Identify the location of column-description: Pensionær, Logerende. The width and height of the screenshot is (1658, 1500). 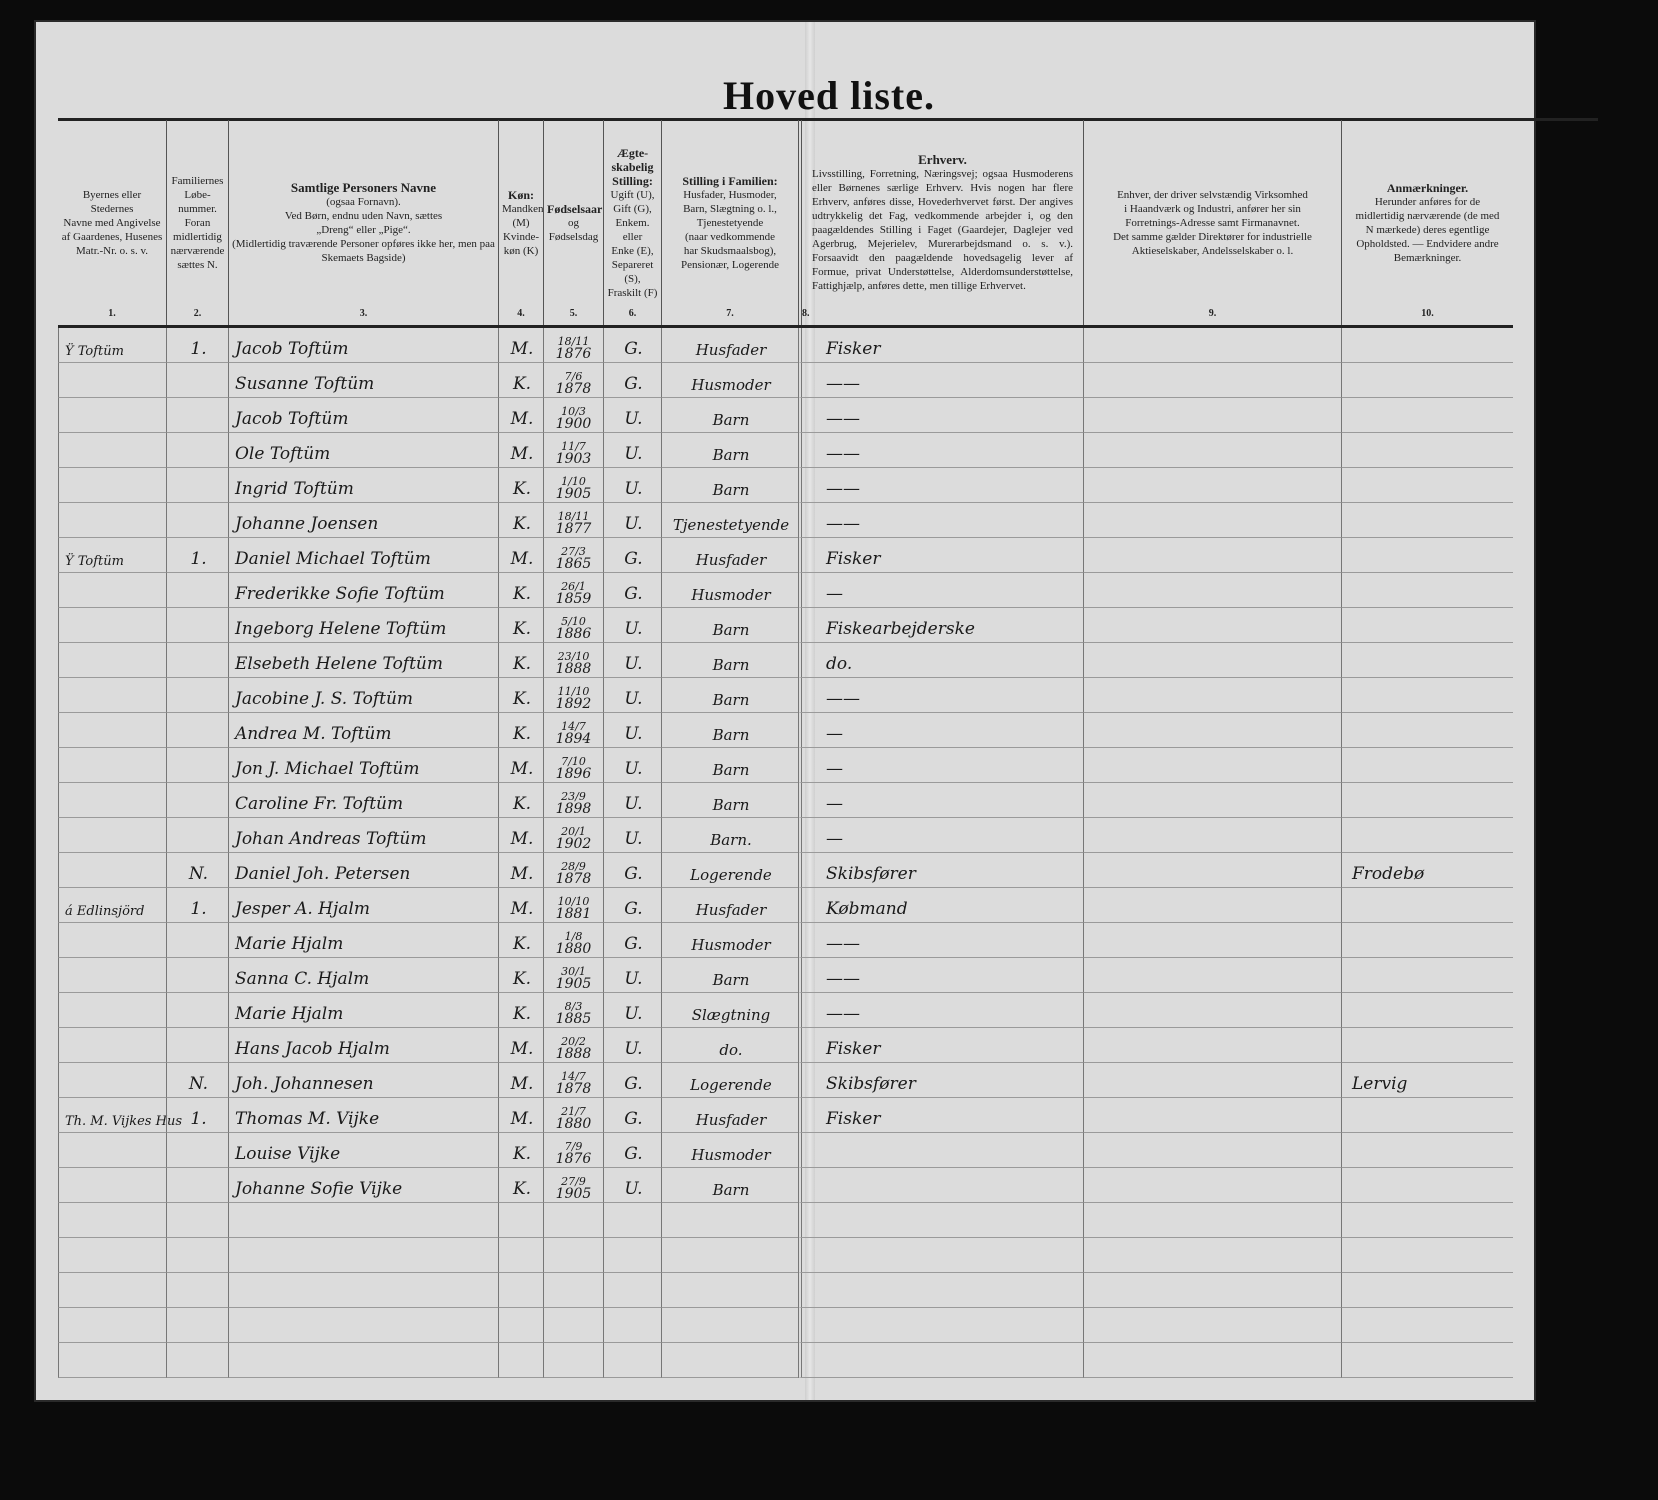
(730, 264).